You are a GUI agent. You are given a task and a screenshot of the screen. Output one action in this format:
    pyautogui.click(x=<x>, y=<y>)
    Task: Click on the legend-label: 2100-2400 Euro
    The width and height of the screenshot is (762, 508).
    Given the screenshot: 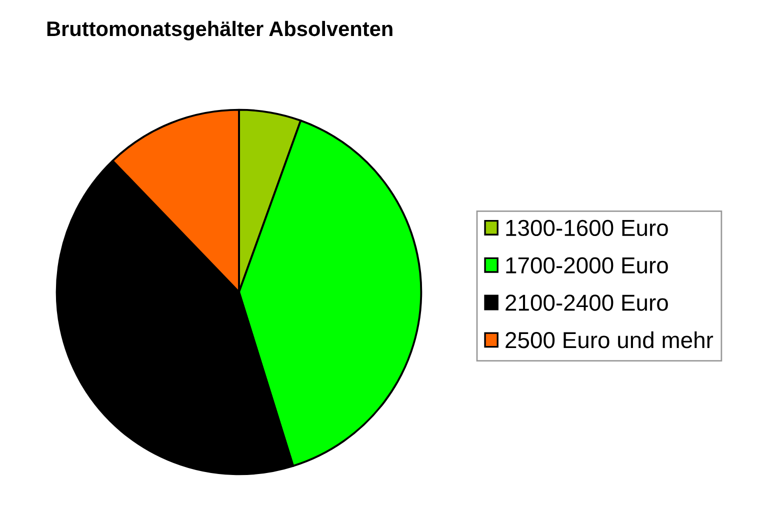 What is the action you would take?
    pyautogui.click(x=587, y=302)
    